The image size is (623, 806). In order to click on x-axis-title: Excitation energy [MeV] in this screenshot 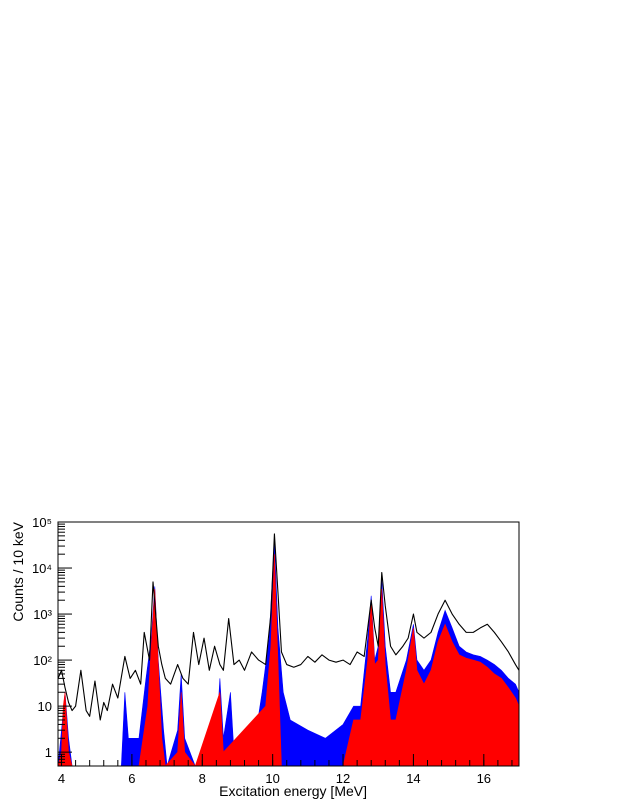, I will do `click(293, 791)`.